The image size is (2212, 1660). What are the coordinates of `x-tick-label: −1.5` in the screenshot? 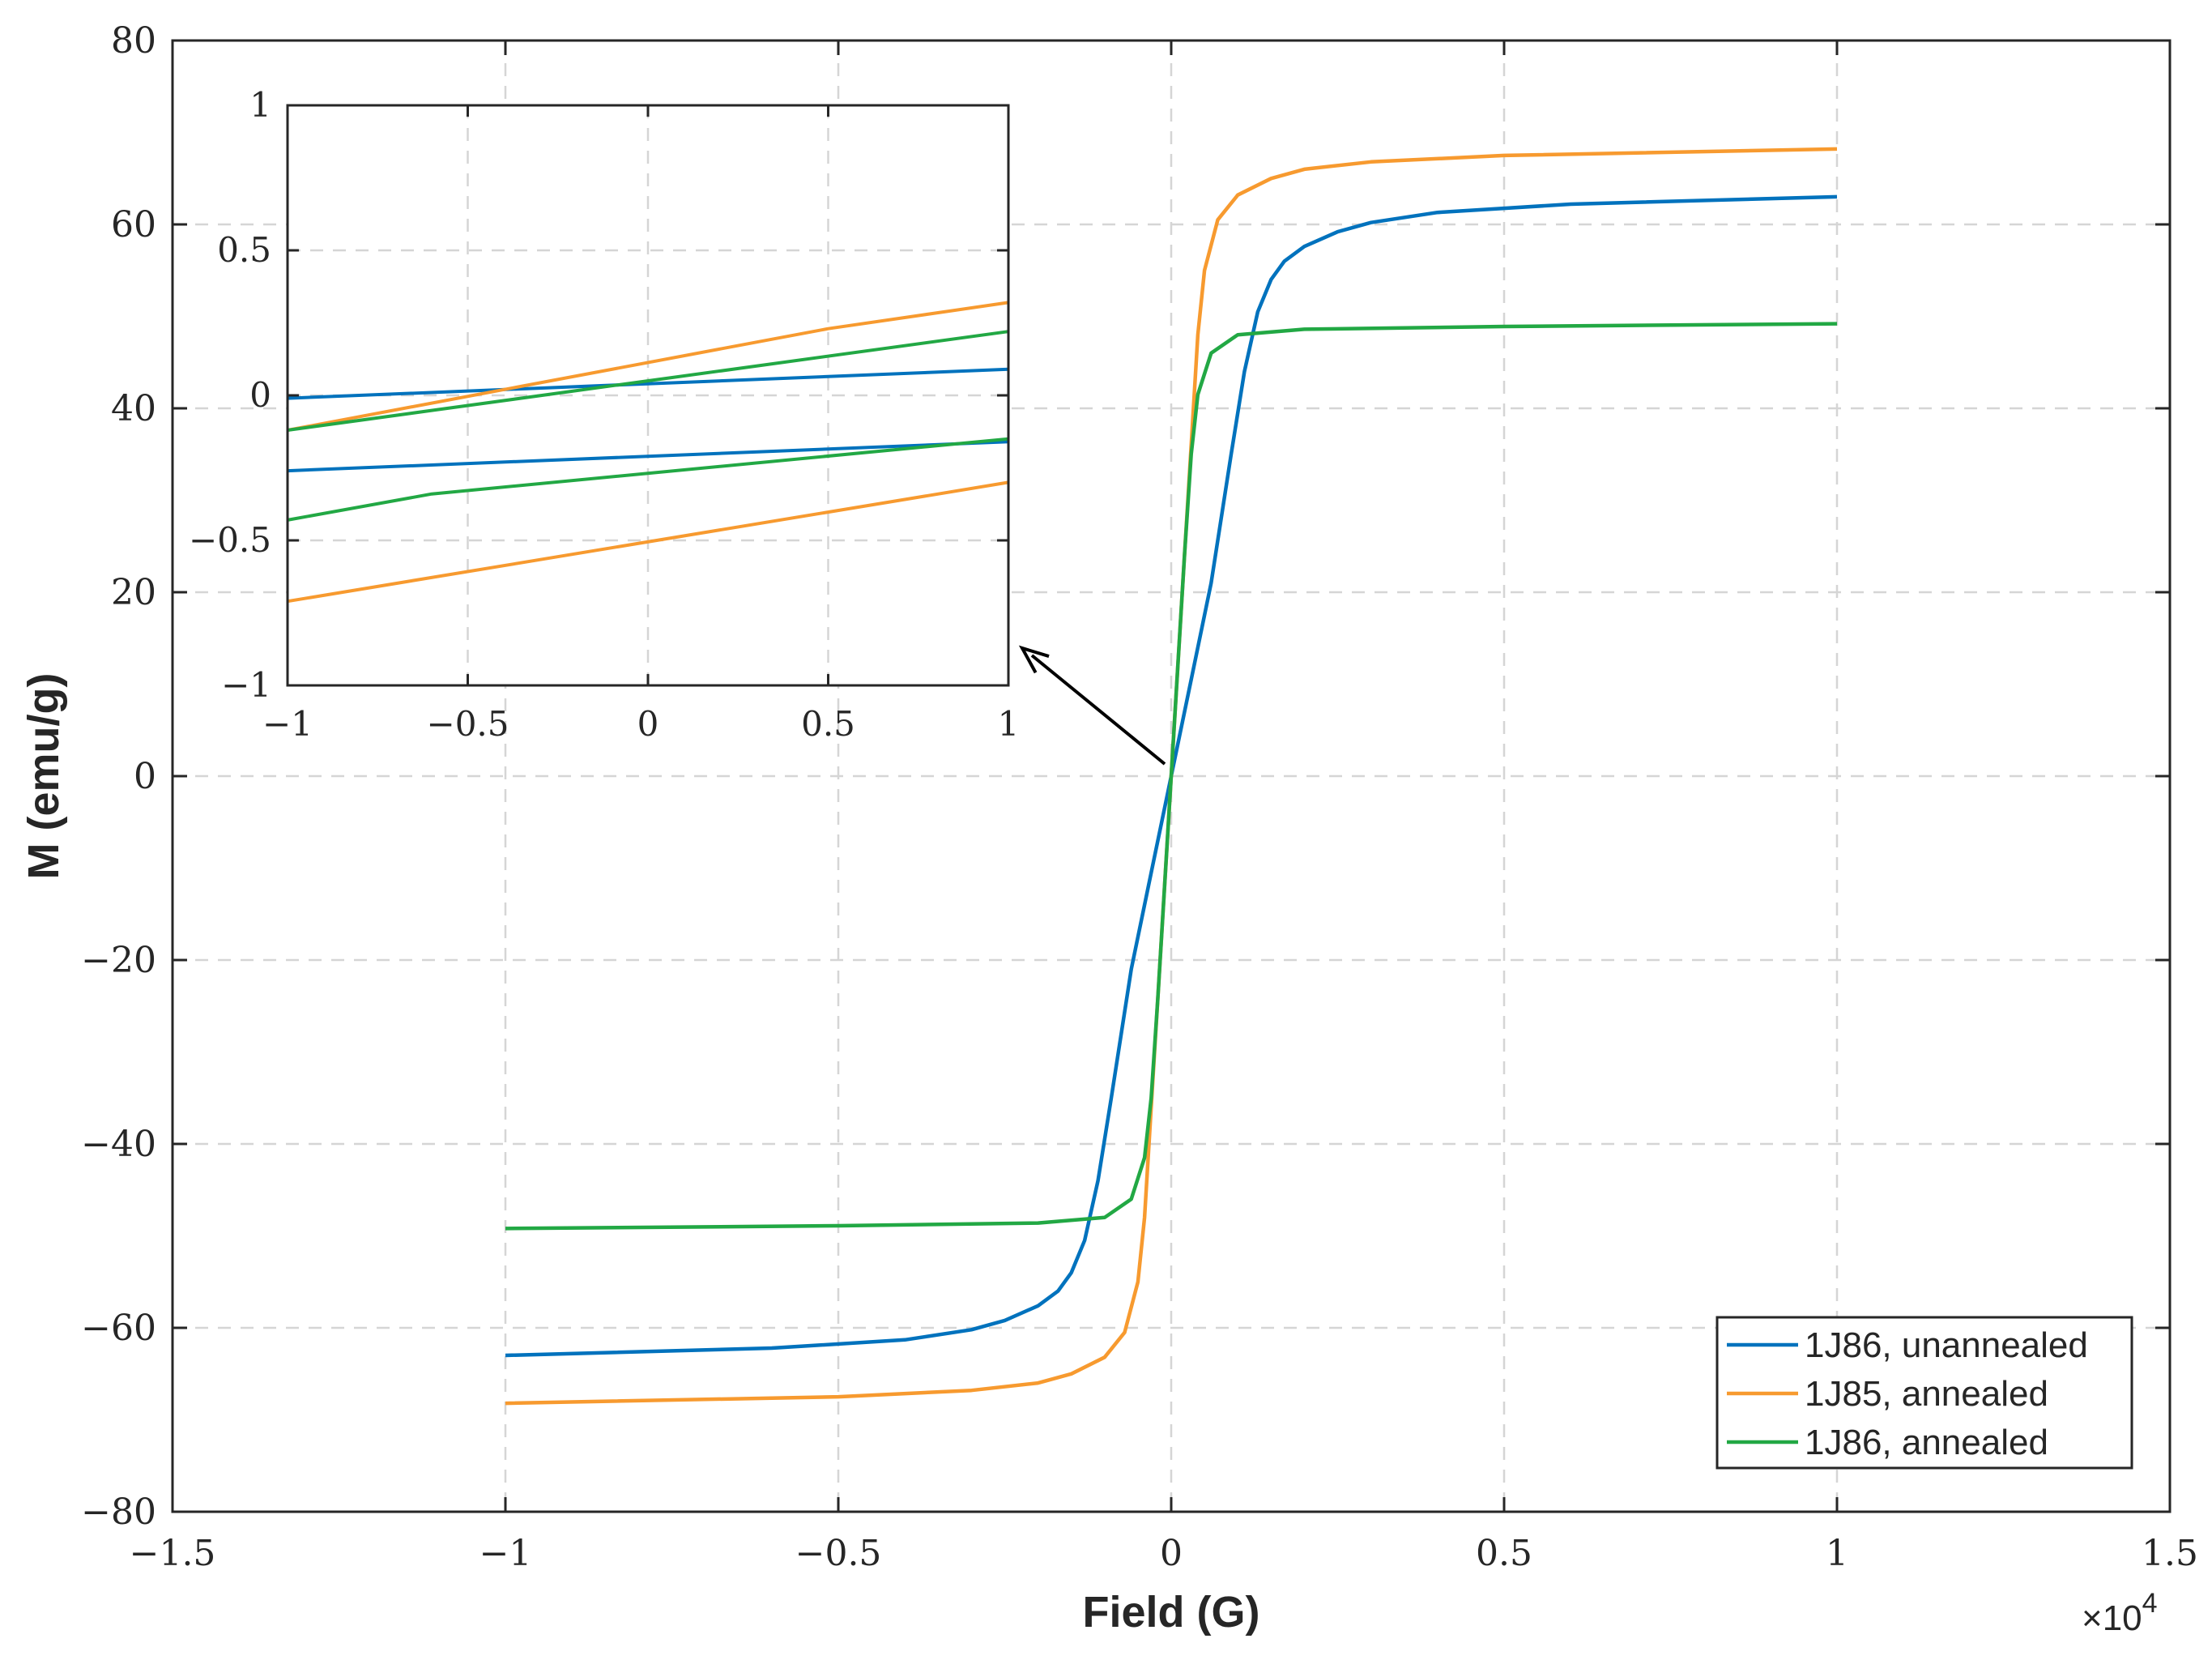 It's located at (173, 1554).